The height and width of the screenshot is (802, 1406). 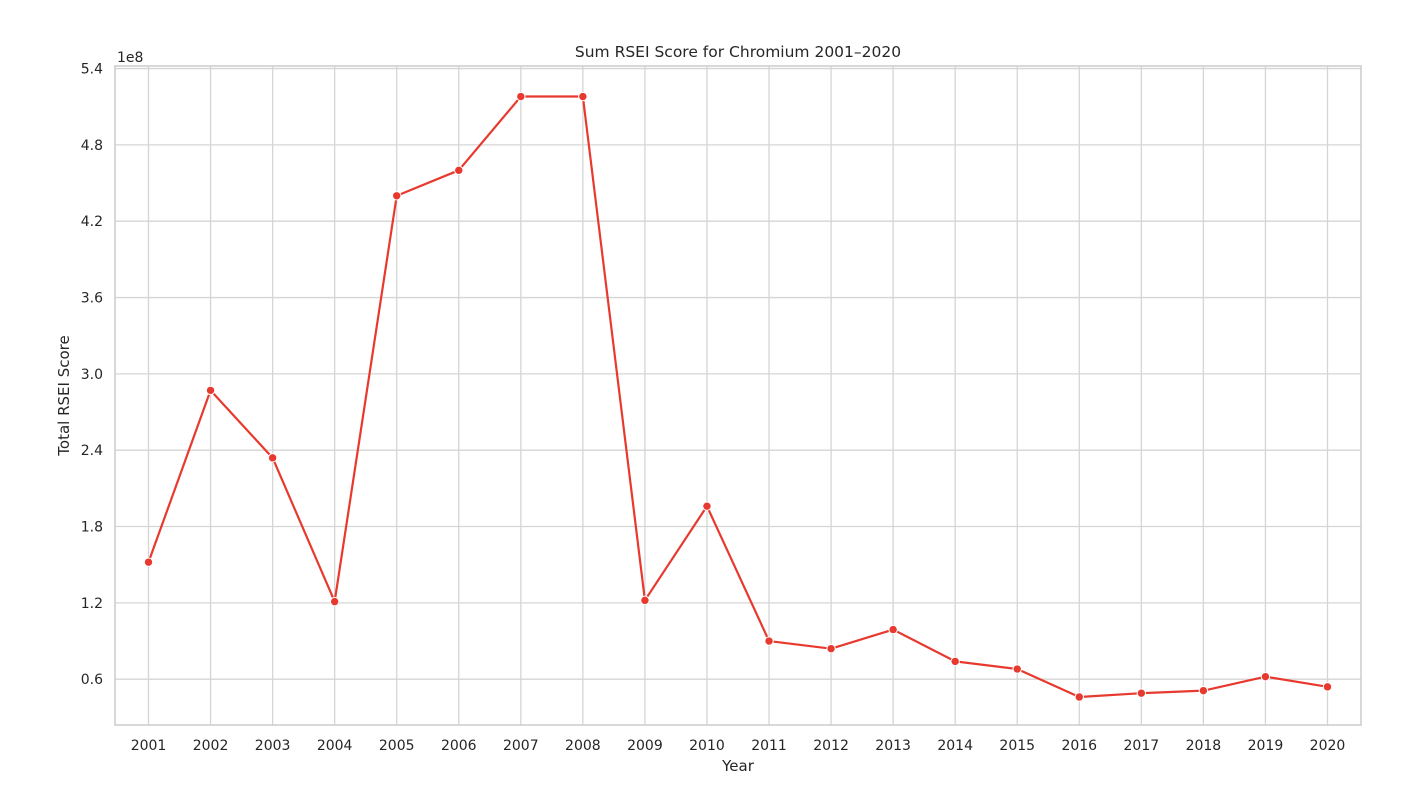 I want to click on x-tick-label: 2011, so click(x=769, y=746).